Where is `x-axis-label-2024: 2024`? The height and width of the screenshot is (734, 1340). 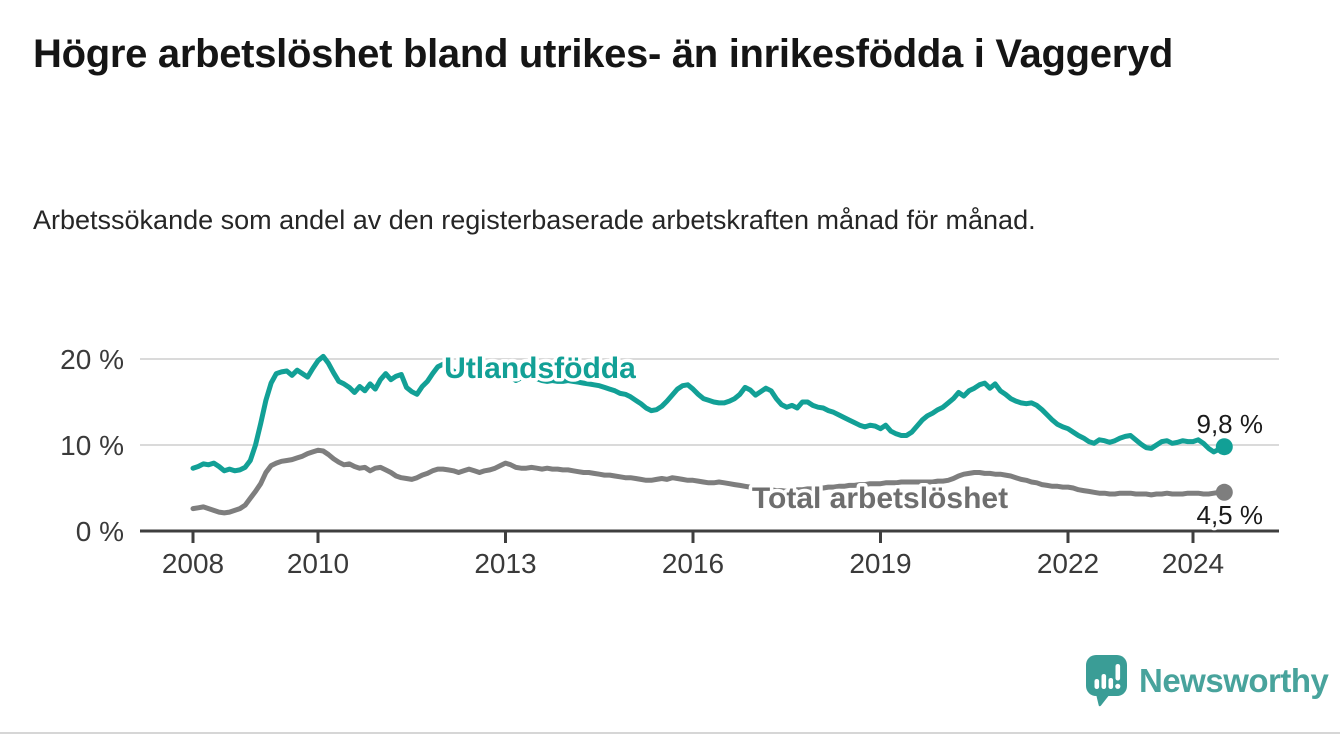
x-axis-label-2024: 2024 is located at coordinates (1193, 563).